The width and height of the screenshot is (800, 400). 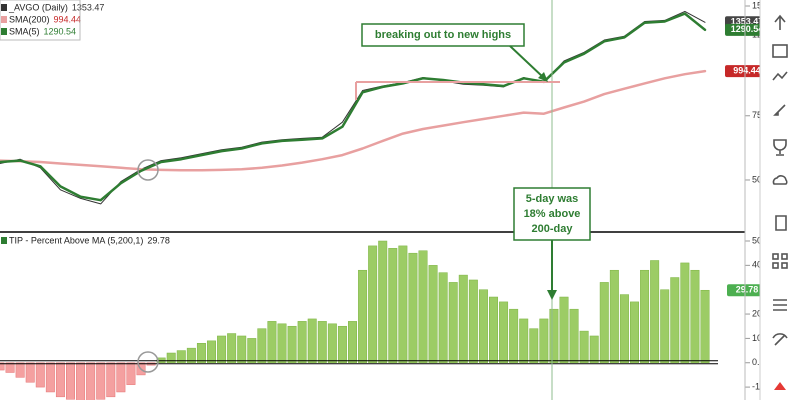 What do you see at coordinates (780, 339) in the screenshot?
I see `icon-draw` at bounding box center [780, 339].